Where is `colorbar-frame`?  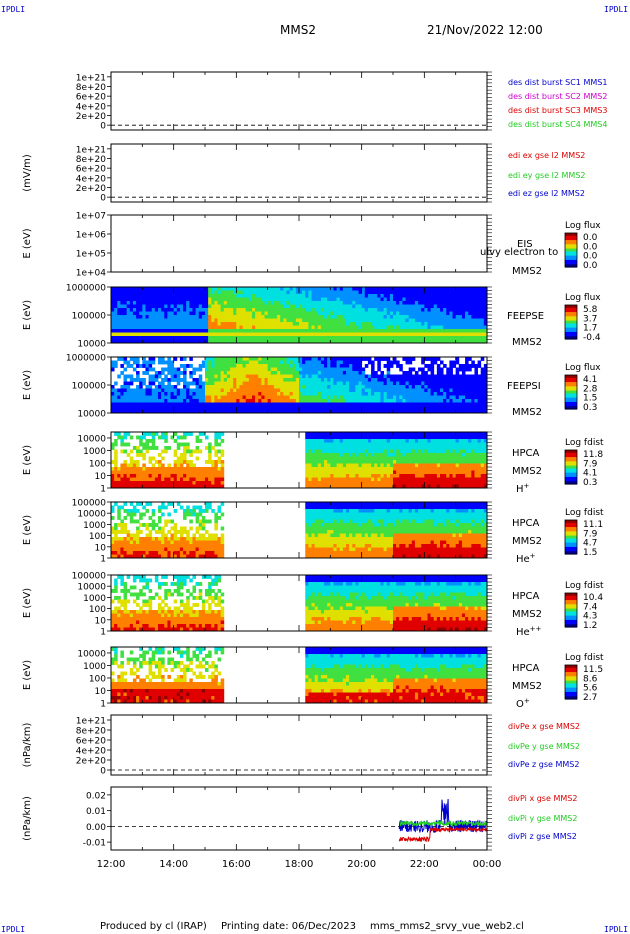
colorbar-frame is located at coordinates (571, 322).